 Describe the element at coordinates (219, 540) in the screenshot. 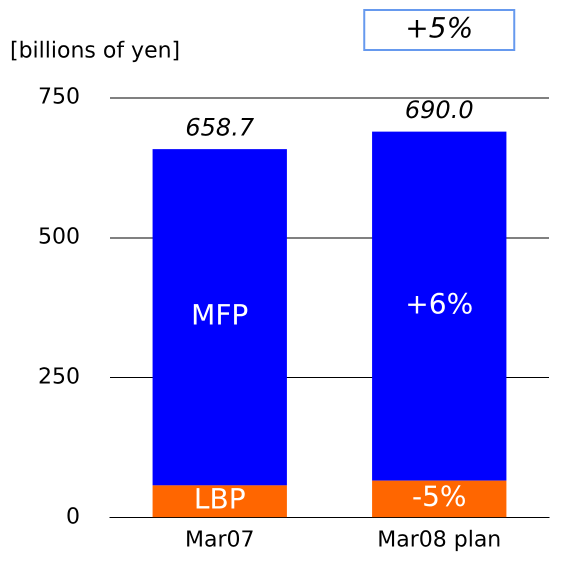

I see `x-tick-label: Mar07` at that location.